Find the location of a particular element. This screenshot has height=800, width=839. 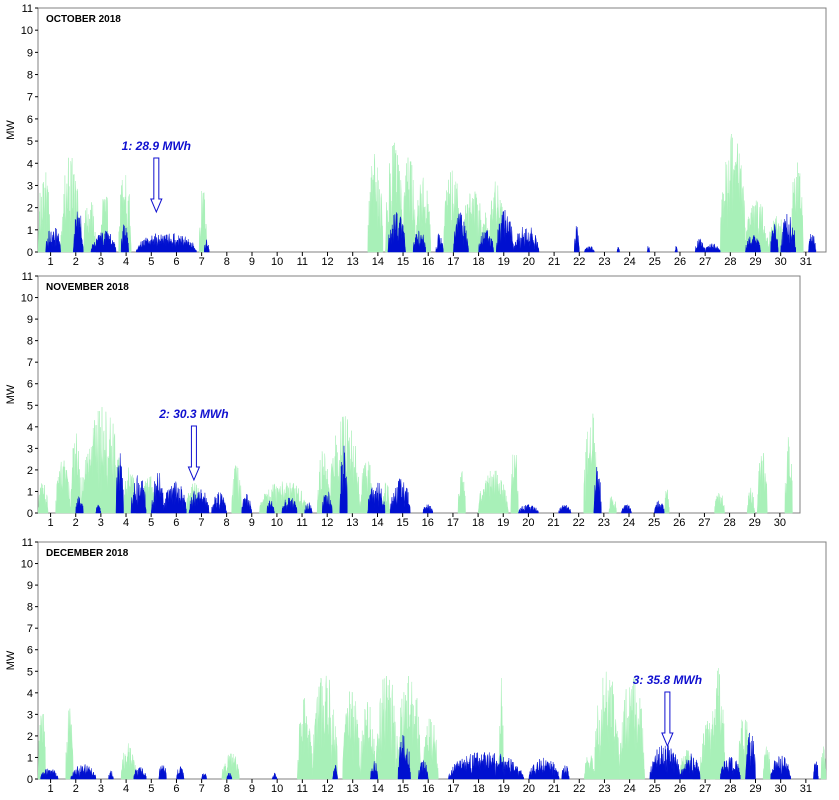

x-tick-label: 14 is located at coordinates (377, 523).